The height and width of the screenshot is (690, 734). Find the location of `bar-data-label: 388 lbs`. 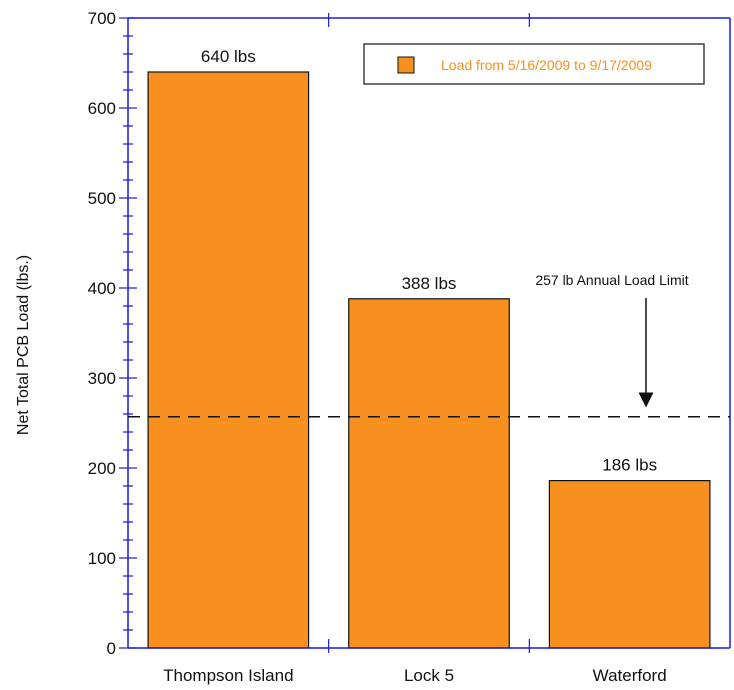

bar-data-label: 388 lbs is located at coordinates (429, 283).